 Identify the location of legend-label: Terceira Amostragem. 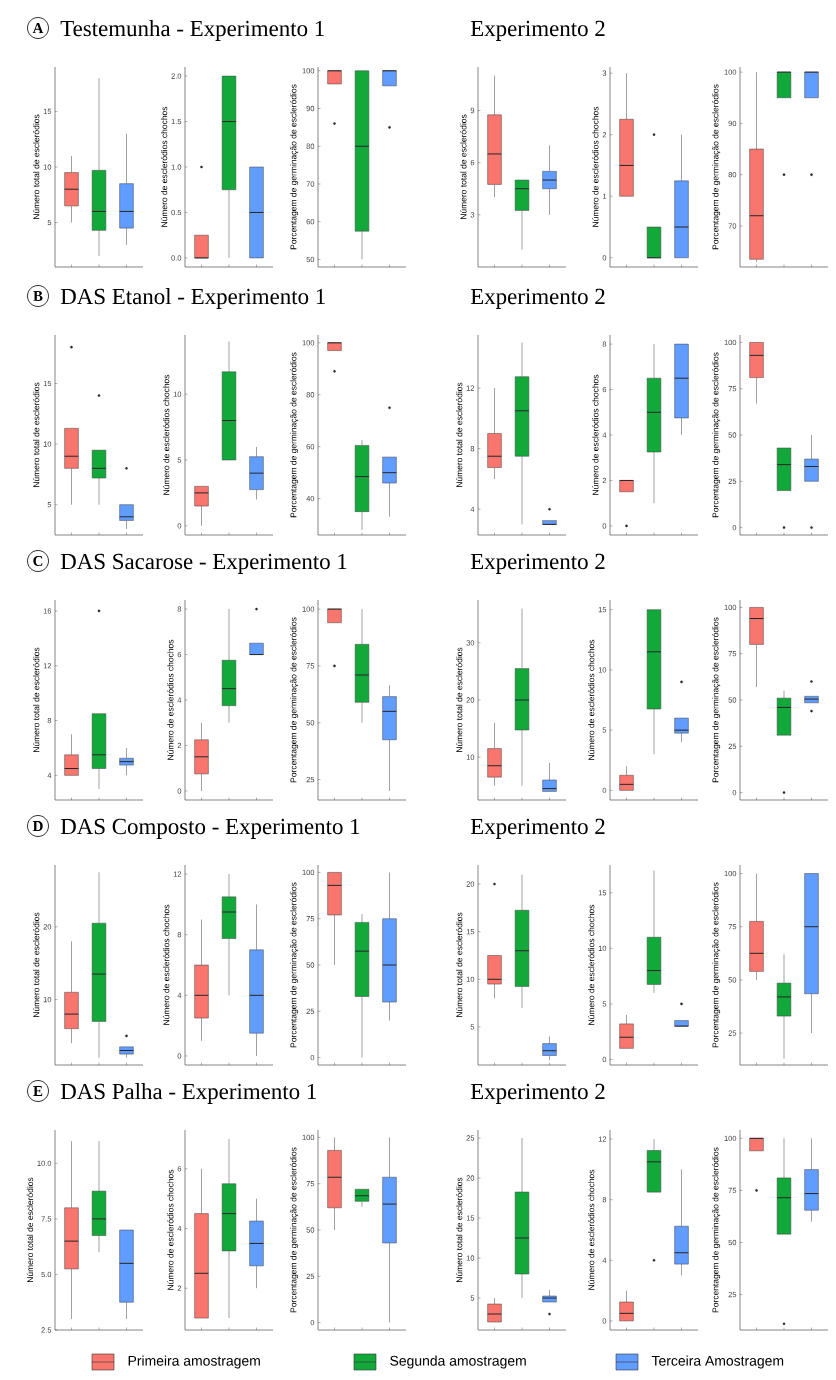
(717, 1362).